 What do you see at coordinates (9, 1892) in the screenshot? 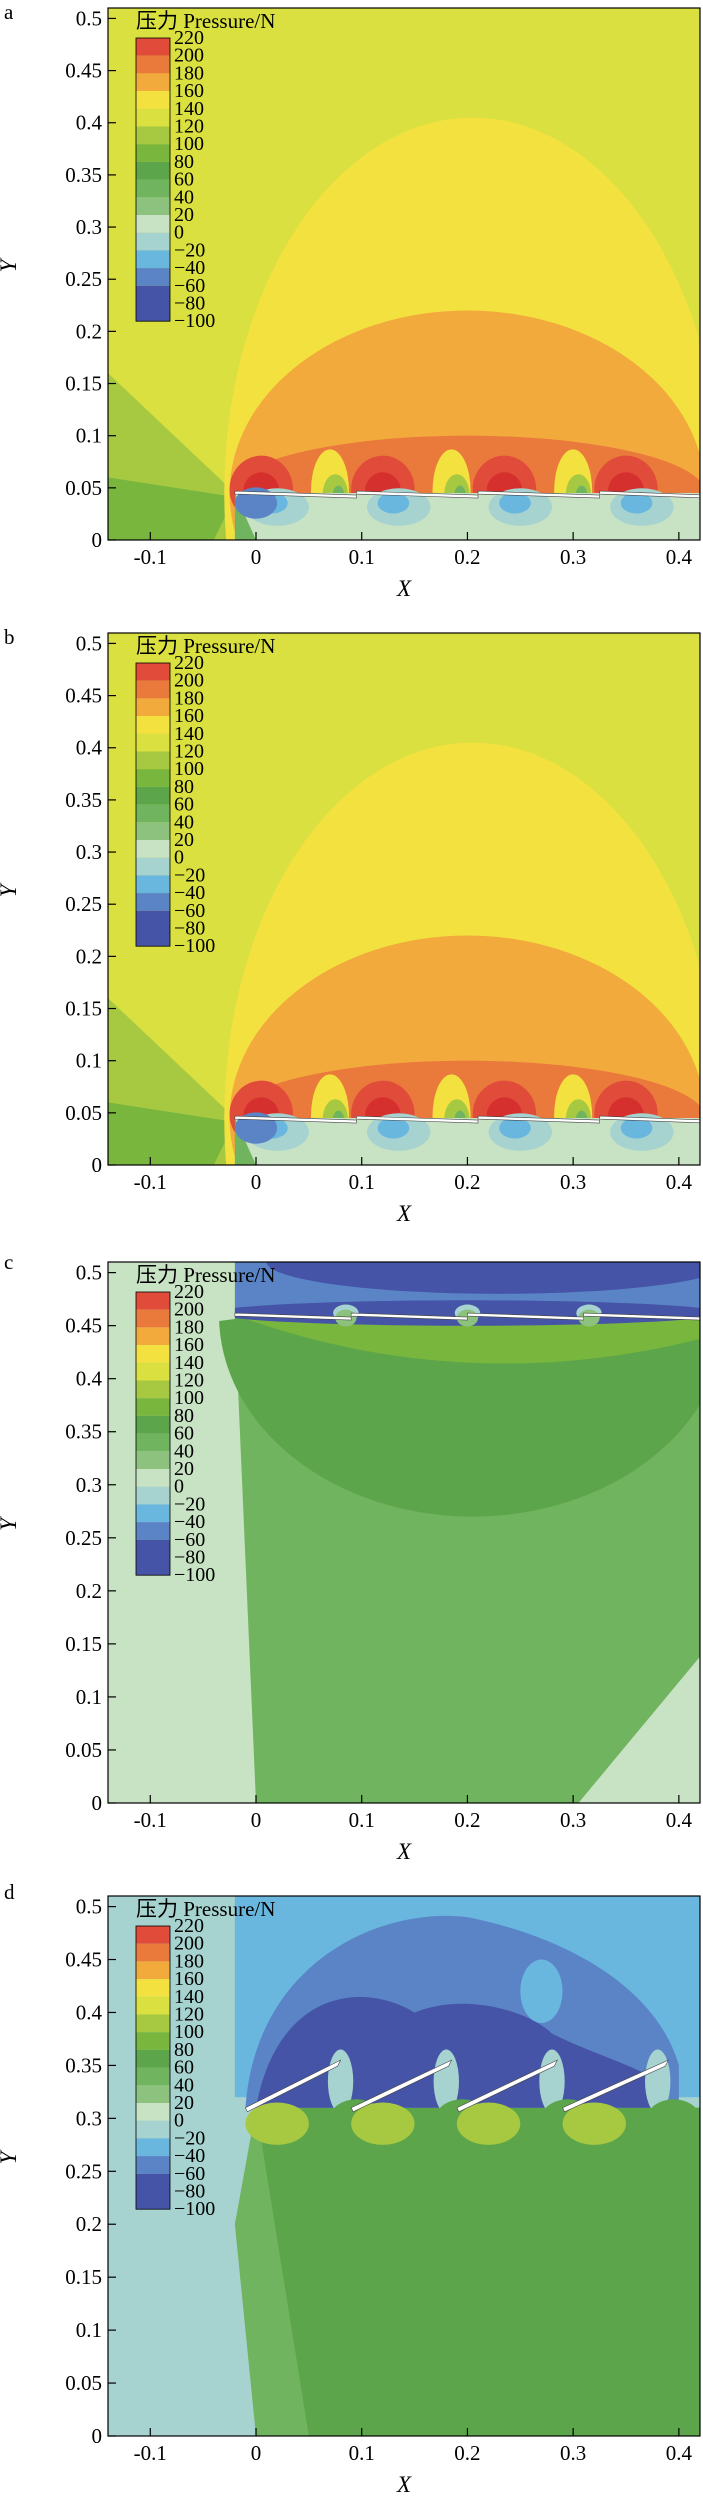
I see `panel-letter: d` at bounding box center [9, 1892].